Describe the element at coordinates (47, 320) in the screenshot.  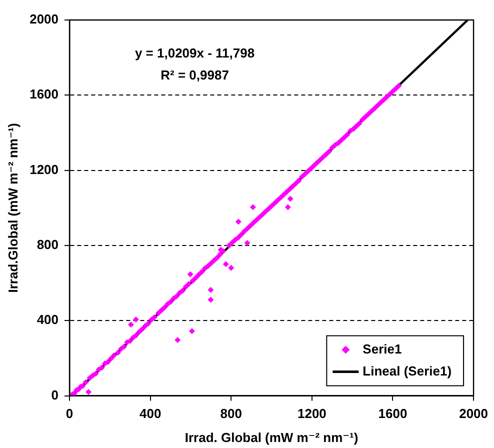
I see `y-tick-label: 400` at that location.